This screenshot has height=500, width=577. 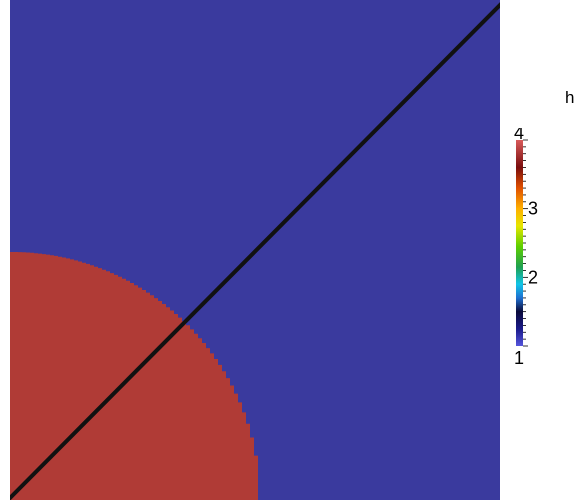 What do you see at coordinates (519, 135) in the screenshot?
I see `colorbar-tick-label: 4` at bounding box center [519, 135].